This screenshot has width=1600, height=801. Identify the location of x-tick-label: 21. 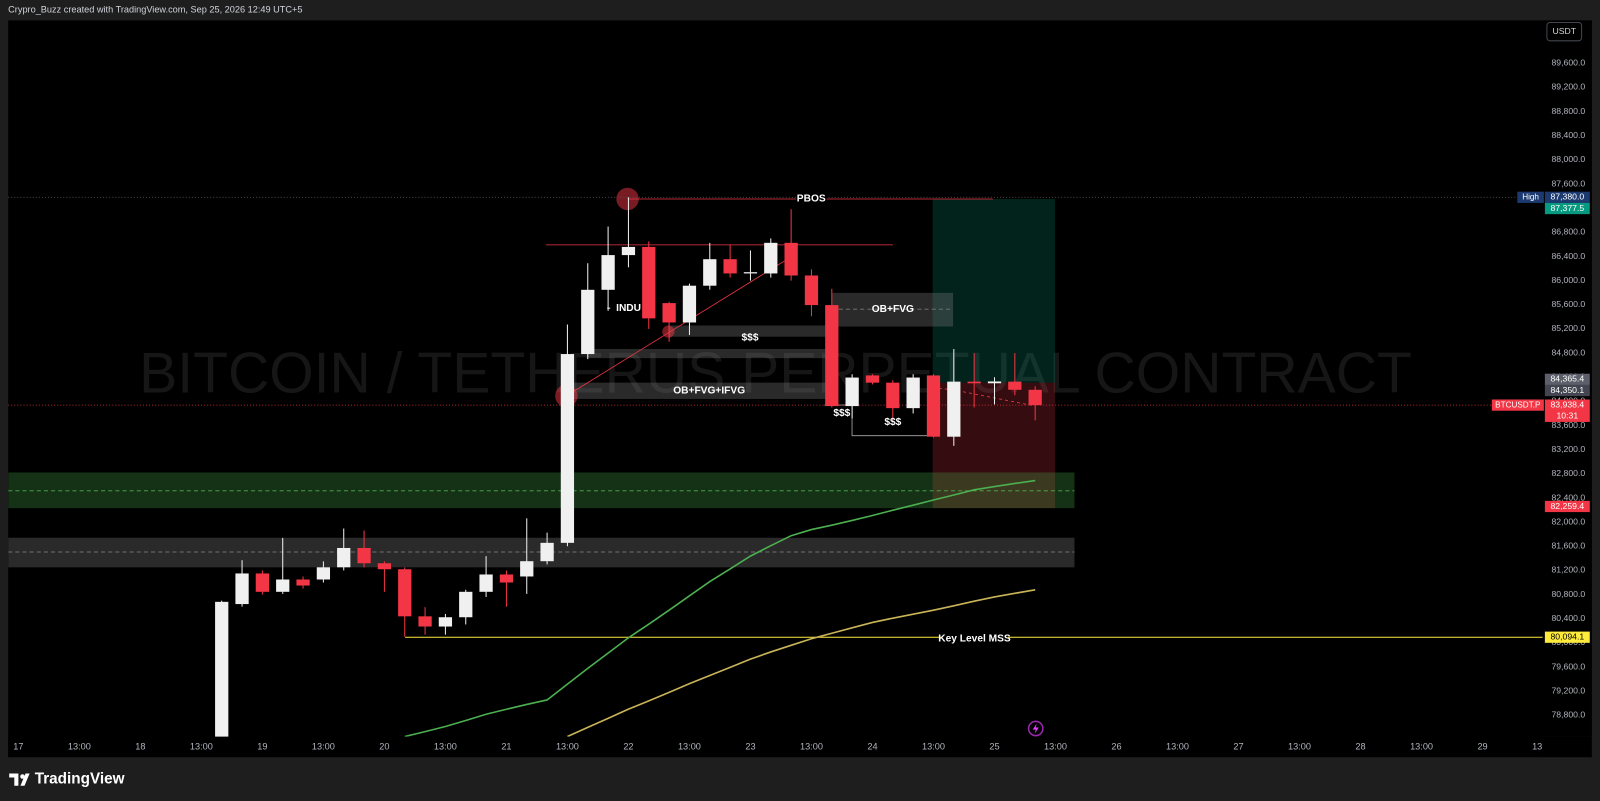
(506, 746).